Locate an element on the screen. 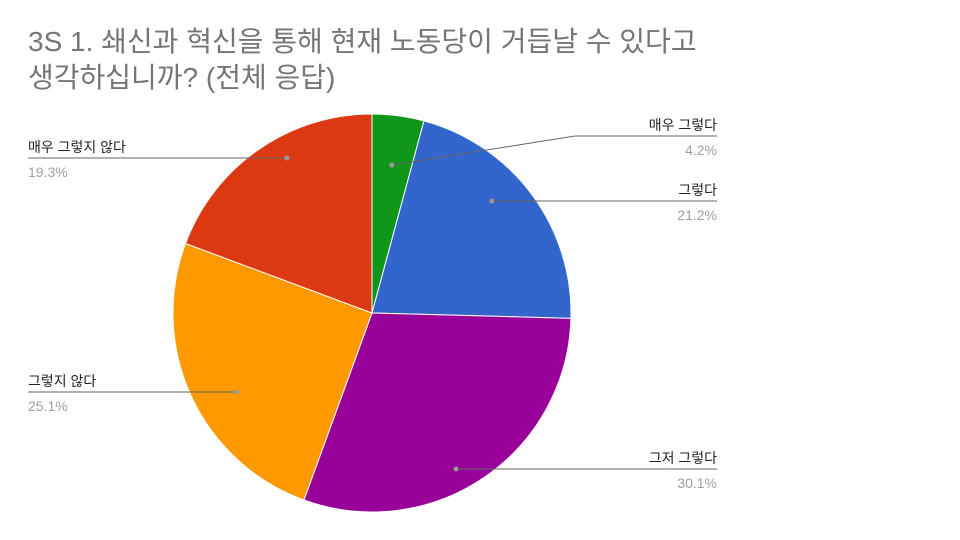 Image resolution: width=960 pixels, height=540 pixels. slice-label: 매우 그렇지 않다 is located at coordinates (77, 147).